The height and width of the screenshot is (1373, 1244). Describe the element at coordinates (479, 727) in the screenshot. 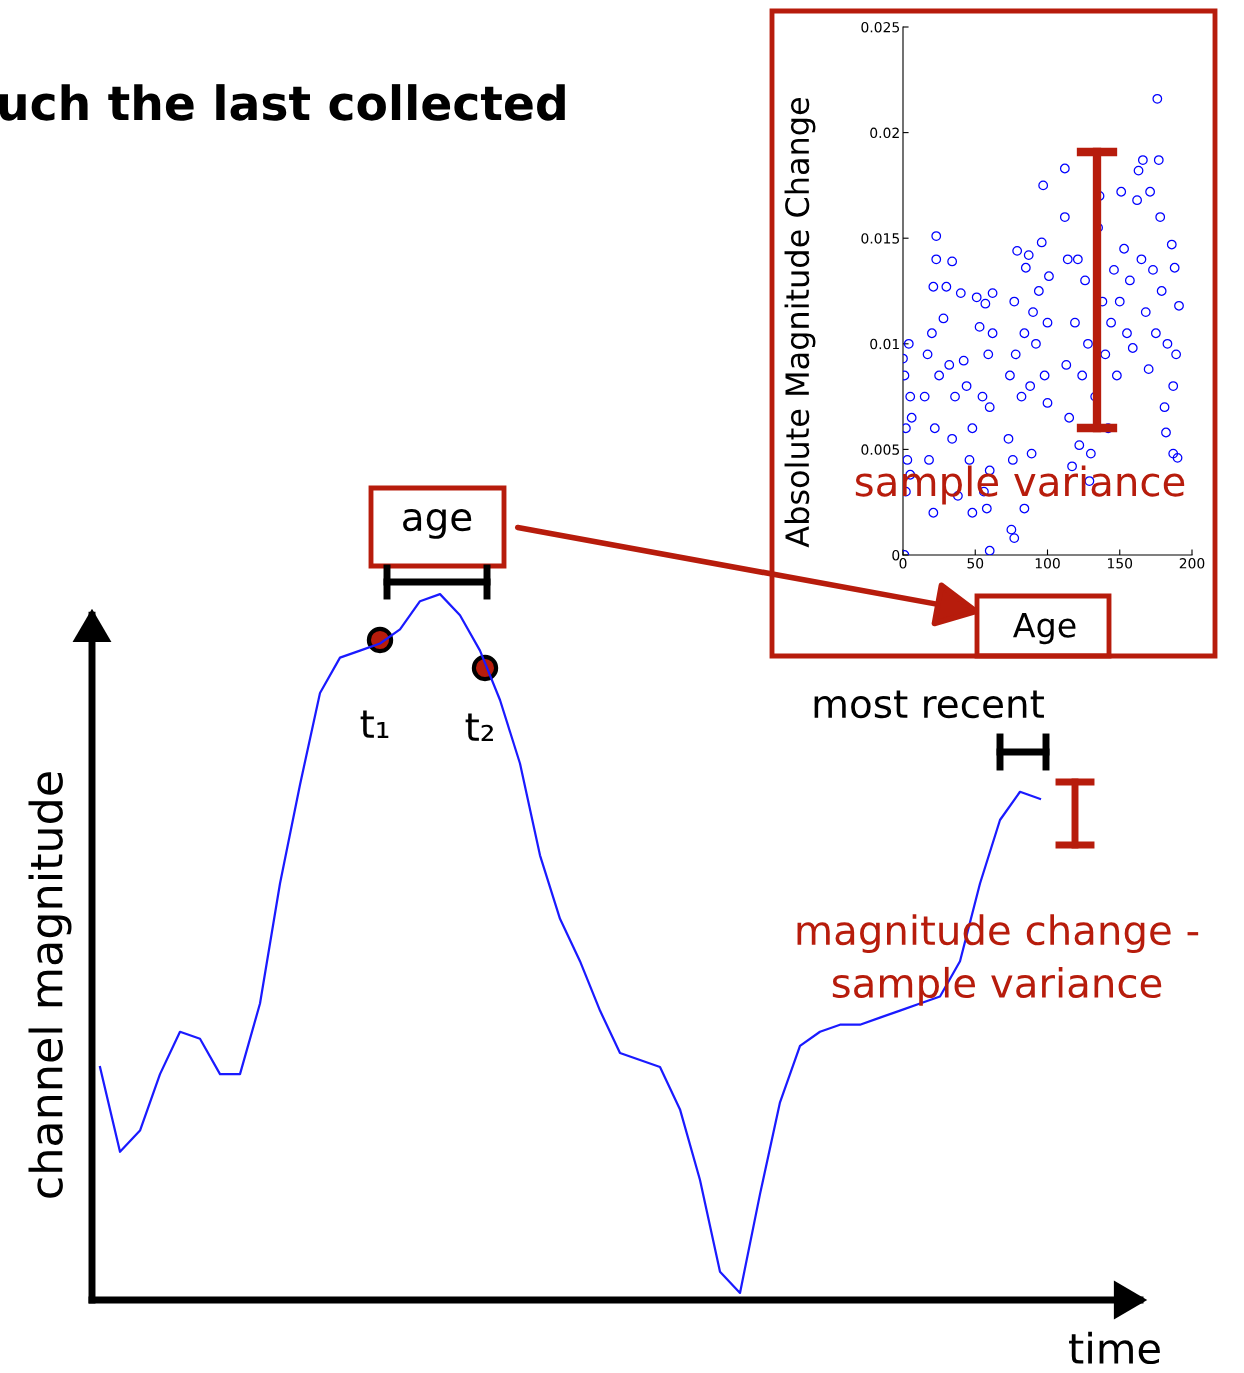

I see `annotation: t₂` at that location.